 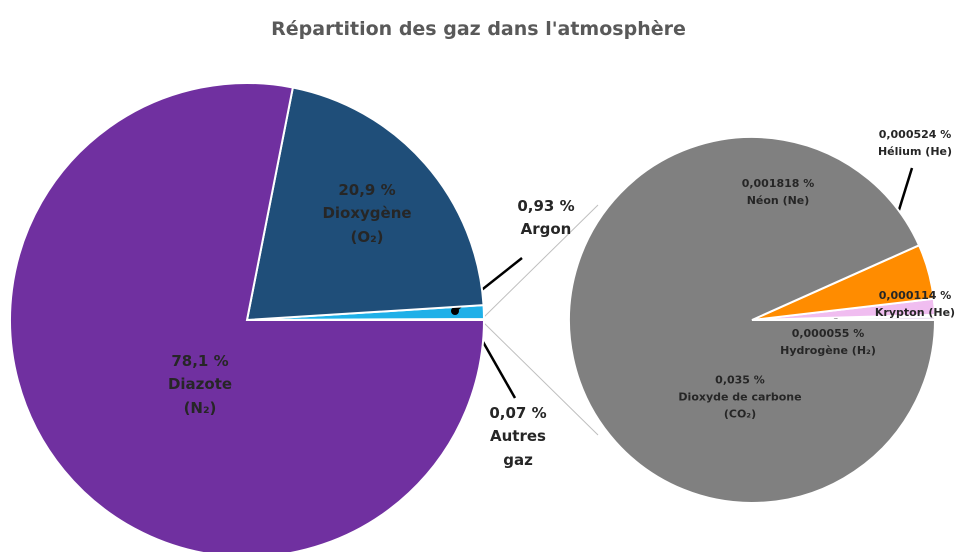 I want to click on value-label: 78,1 %, so click(x=200, y=361).